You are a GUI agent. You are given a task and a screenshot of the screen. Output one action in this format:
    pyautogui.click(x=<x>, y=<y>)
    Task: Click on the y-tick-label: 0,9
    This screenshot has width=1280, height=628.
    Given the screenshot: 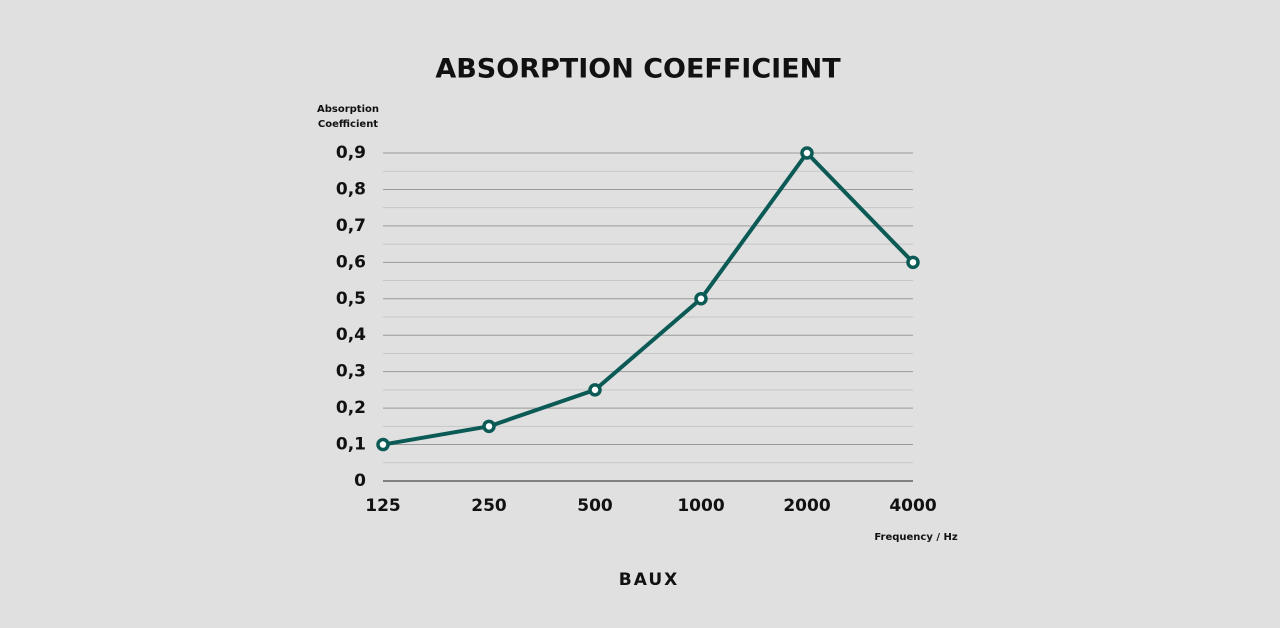 What is the action you would take?
    pyautogui.click(x=351, y=153)
    